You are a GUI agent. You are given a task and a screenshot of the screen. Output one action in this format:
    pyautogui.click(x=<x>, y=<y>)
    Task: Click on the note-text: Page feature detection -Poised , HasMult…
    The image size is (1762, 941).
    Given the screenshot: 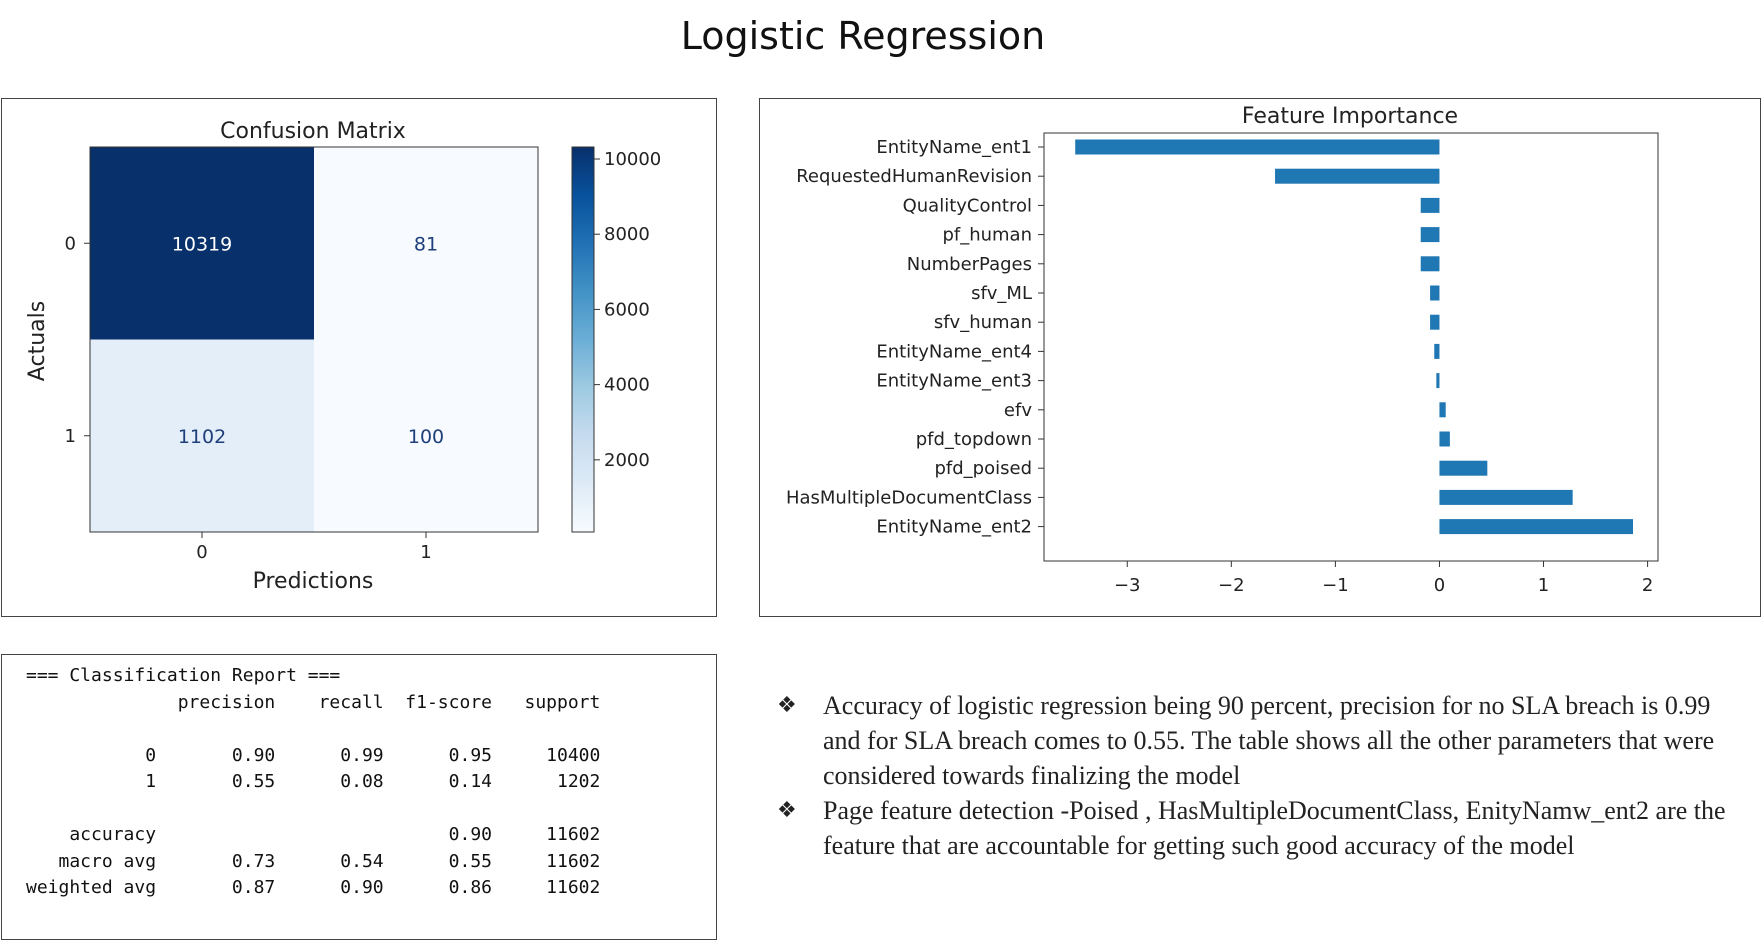 What is the action you would take?
    pyautogui.click(x=1274, y=828)
    